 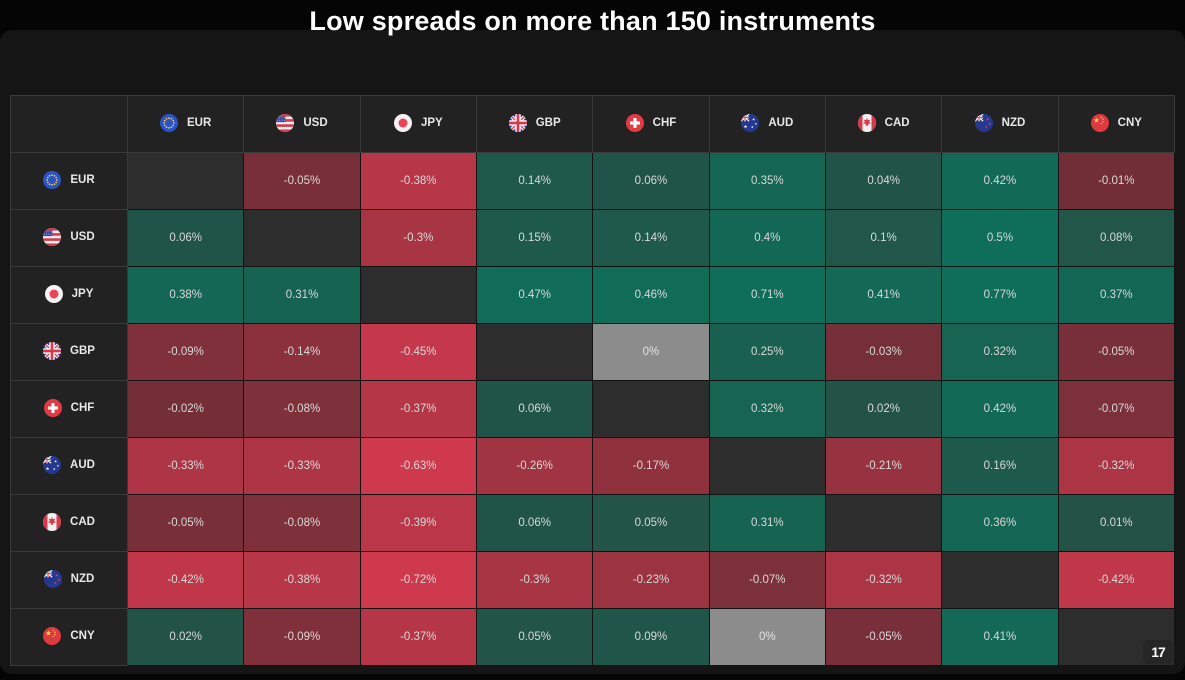 What do you see at coordinates (767, 637) in the screenshot?
I see `heatmap-cell-cny-aud: 0%` at bounding box center [767, 637].